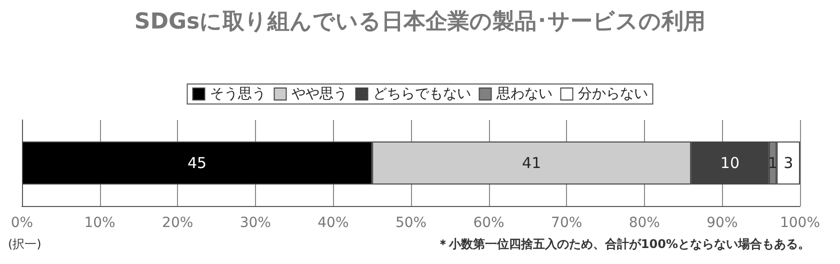 This screenshot has height=264, width=840. What do you see at coordinates (22, 223) in the screenshot?
I see `x-tick-label: 0%` at bounding box center [22, 223].